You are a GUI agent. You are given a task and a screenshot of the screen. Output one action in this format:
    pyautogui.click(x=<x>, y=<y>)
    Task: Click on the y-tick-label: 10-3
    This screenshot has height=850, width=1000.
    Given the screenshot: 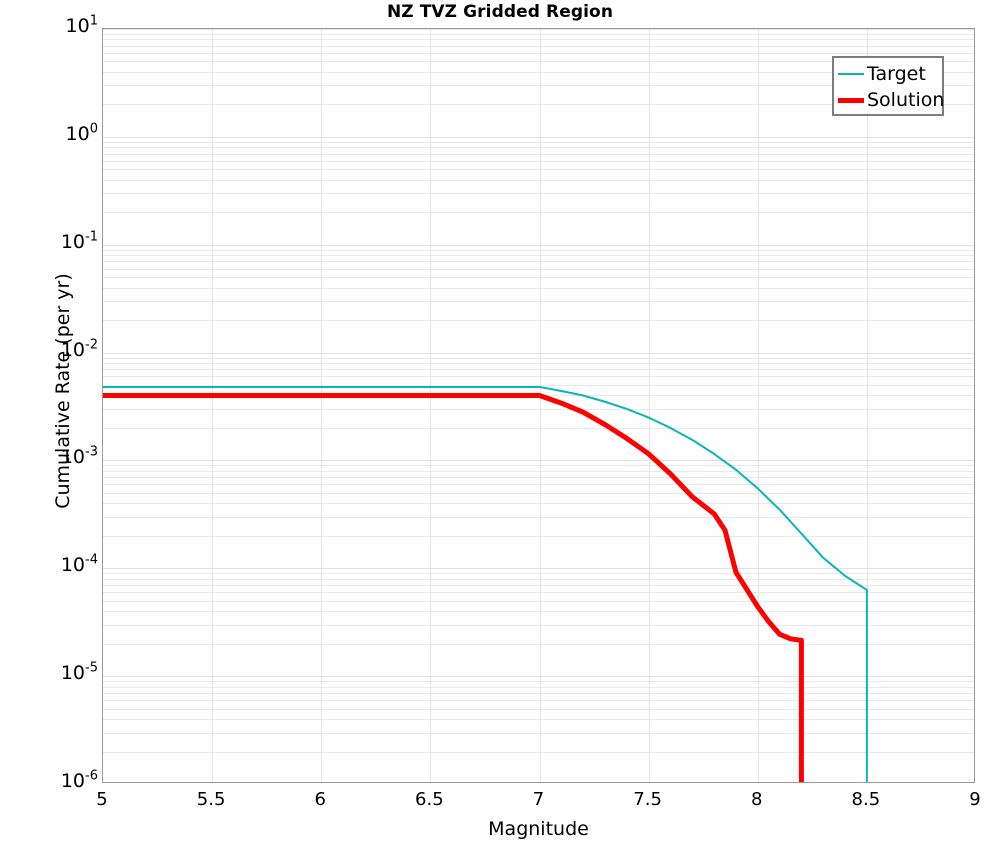 What is the action you would take?
    pyautogui.click(x=70, y=457)
    